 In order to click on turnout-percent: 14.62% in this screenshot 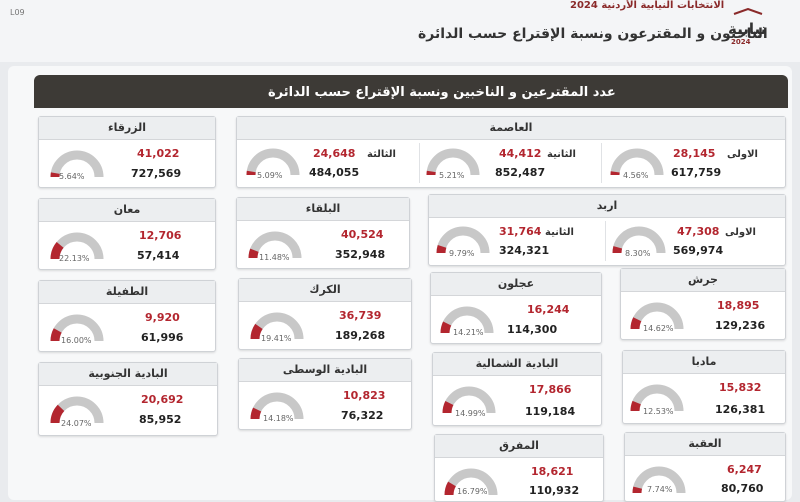, I will do `click(658, 328)`.